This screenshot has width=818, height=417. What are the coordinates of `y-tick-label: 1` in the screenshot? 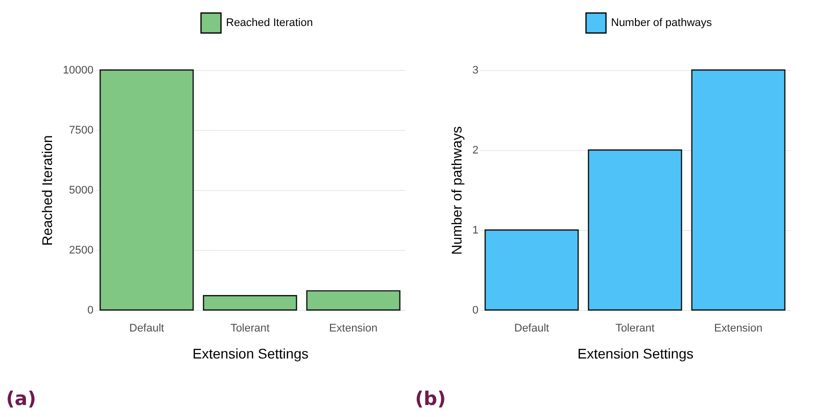 It's located at (475, 230).